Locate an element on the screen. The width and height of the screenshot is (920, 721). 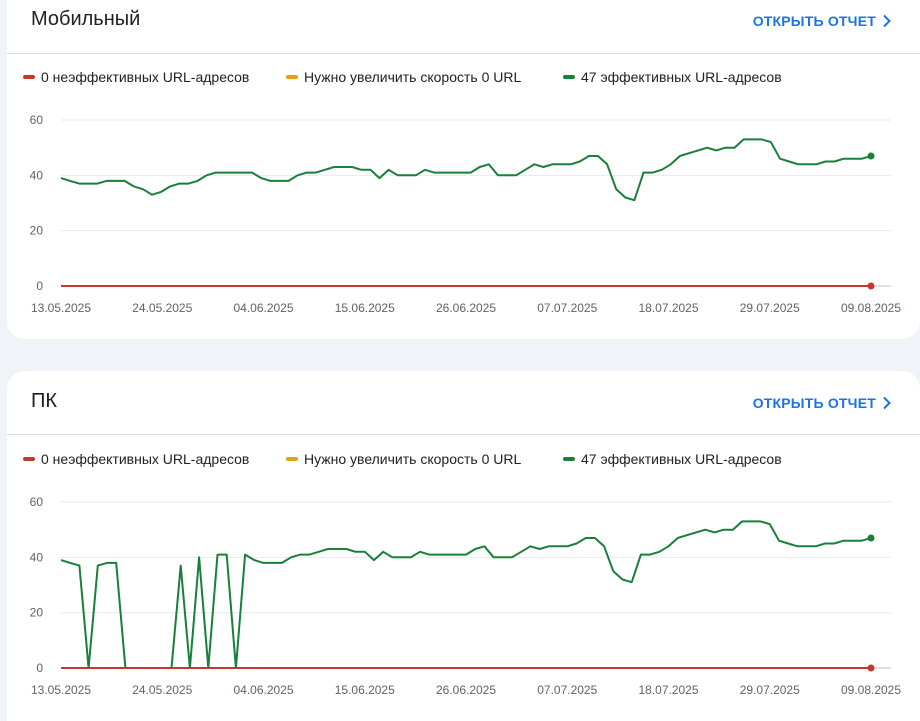
card-title: Мобильный is located at coordinates (86, 19).